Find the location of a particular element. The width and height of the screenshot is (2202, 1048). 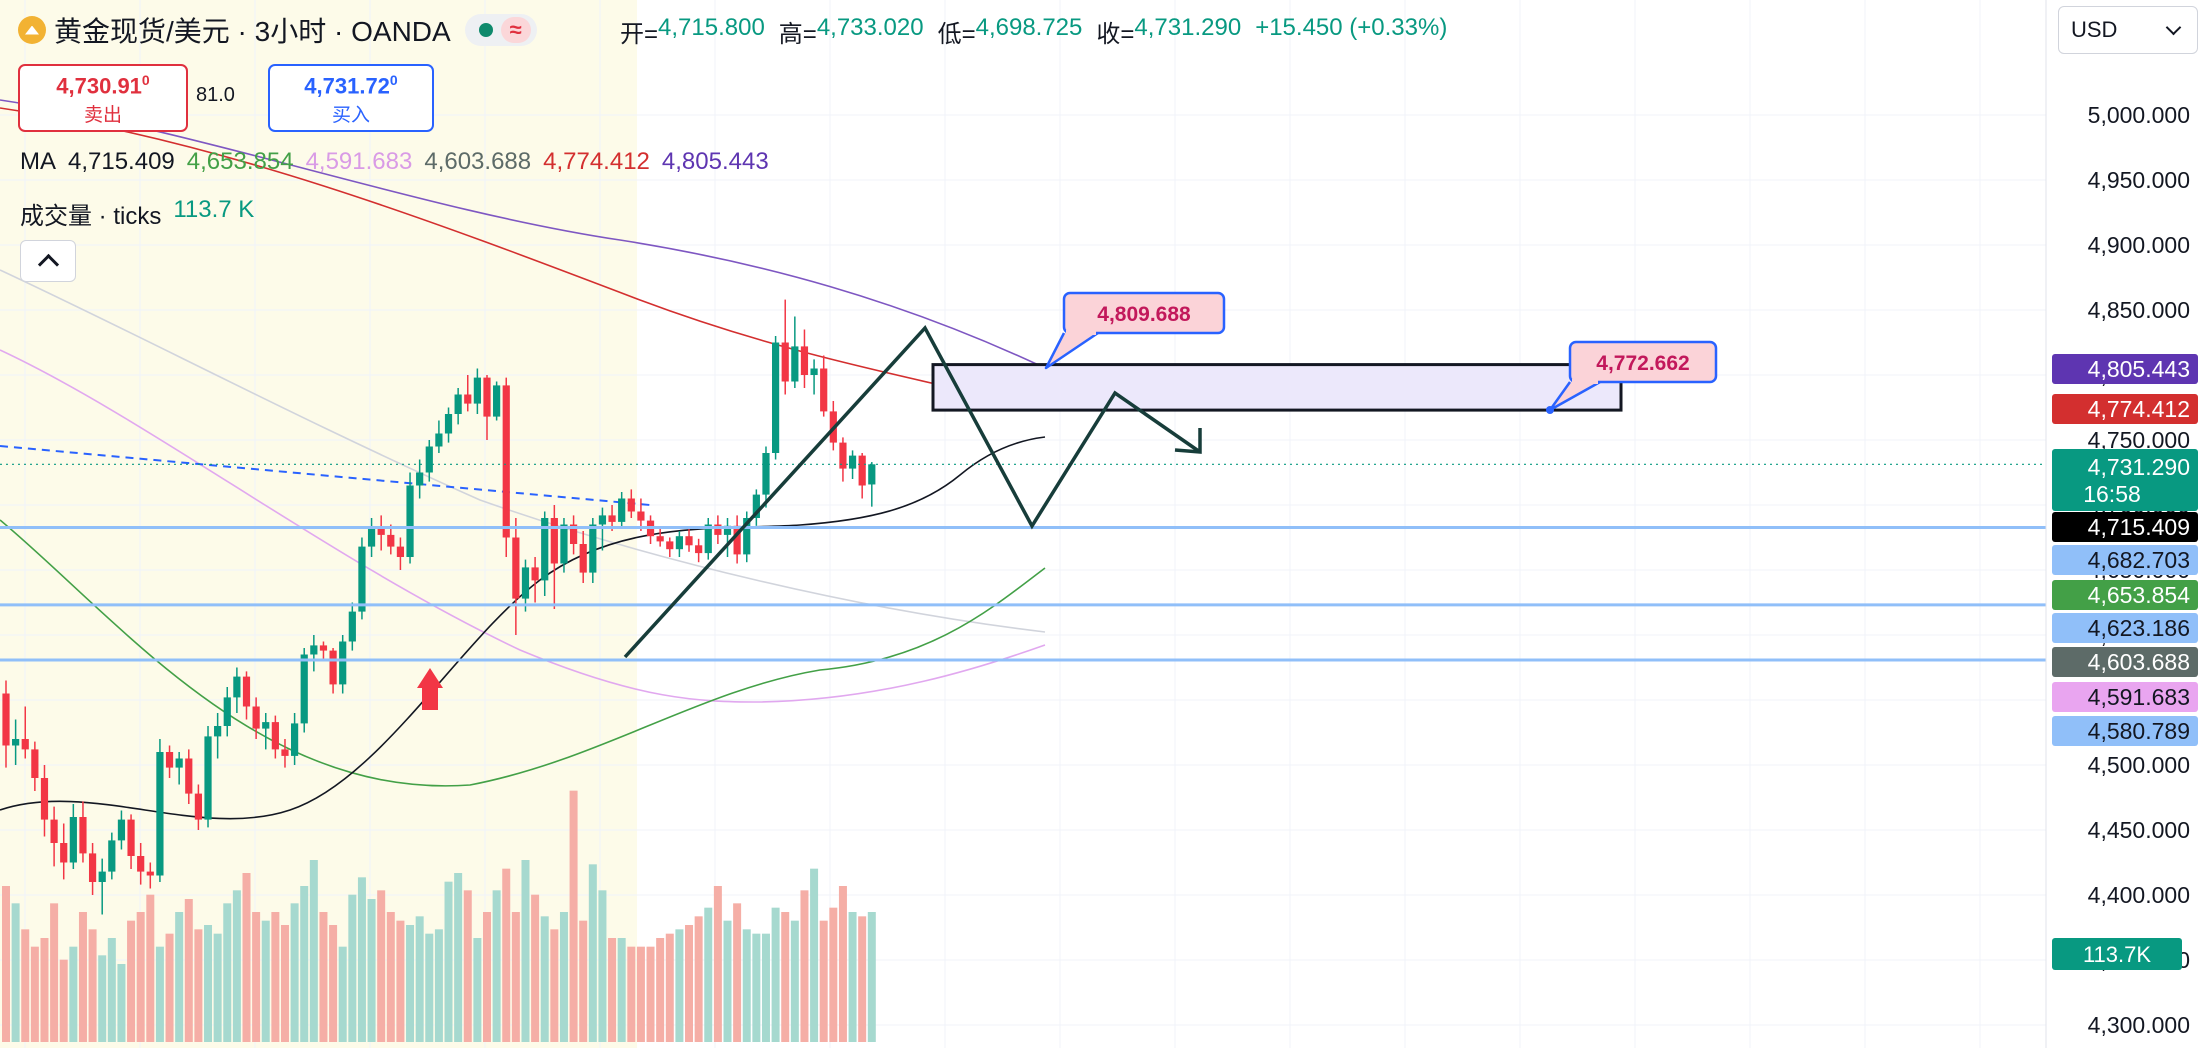

price-tag: 4,623.186 is located at coordinates (2139, 628).